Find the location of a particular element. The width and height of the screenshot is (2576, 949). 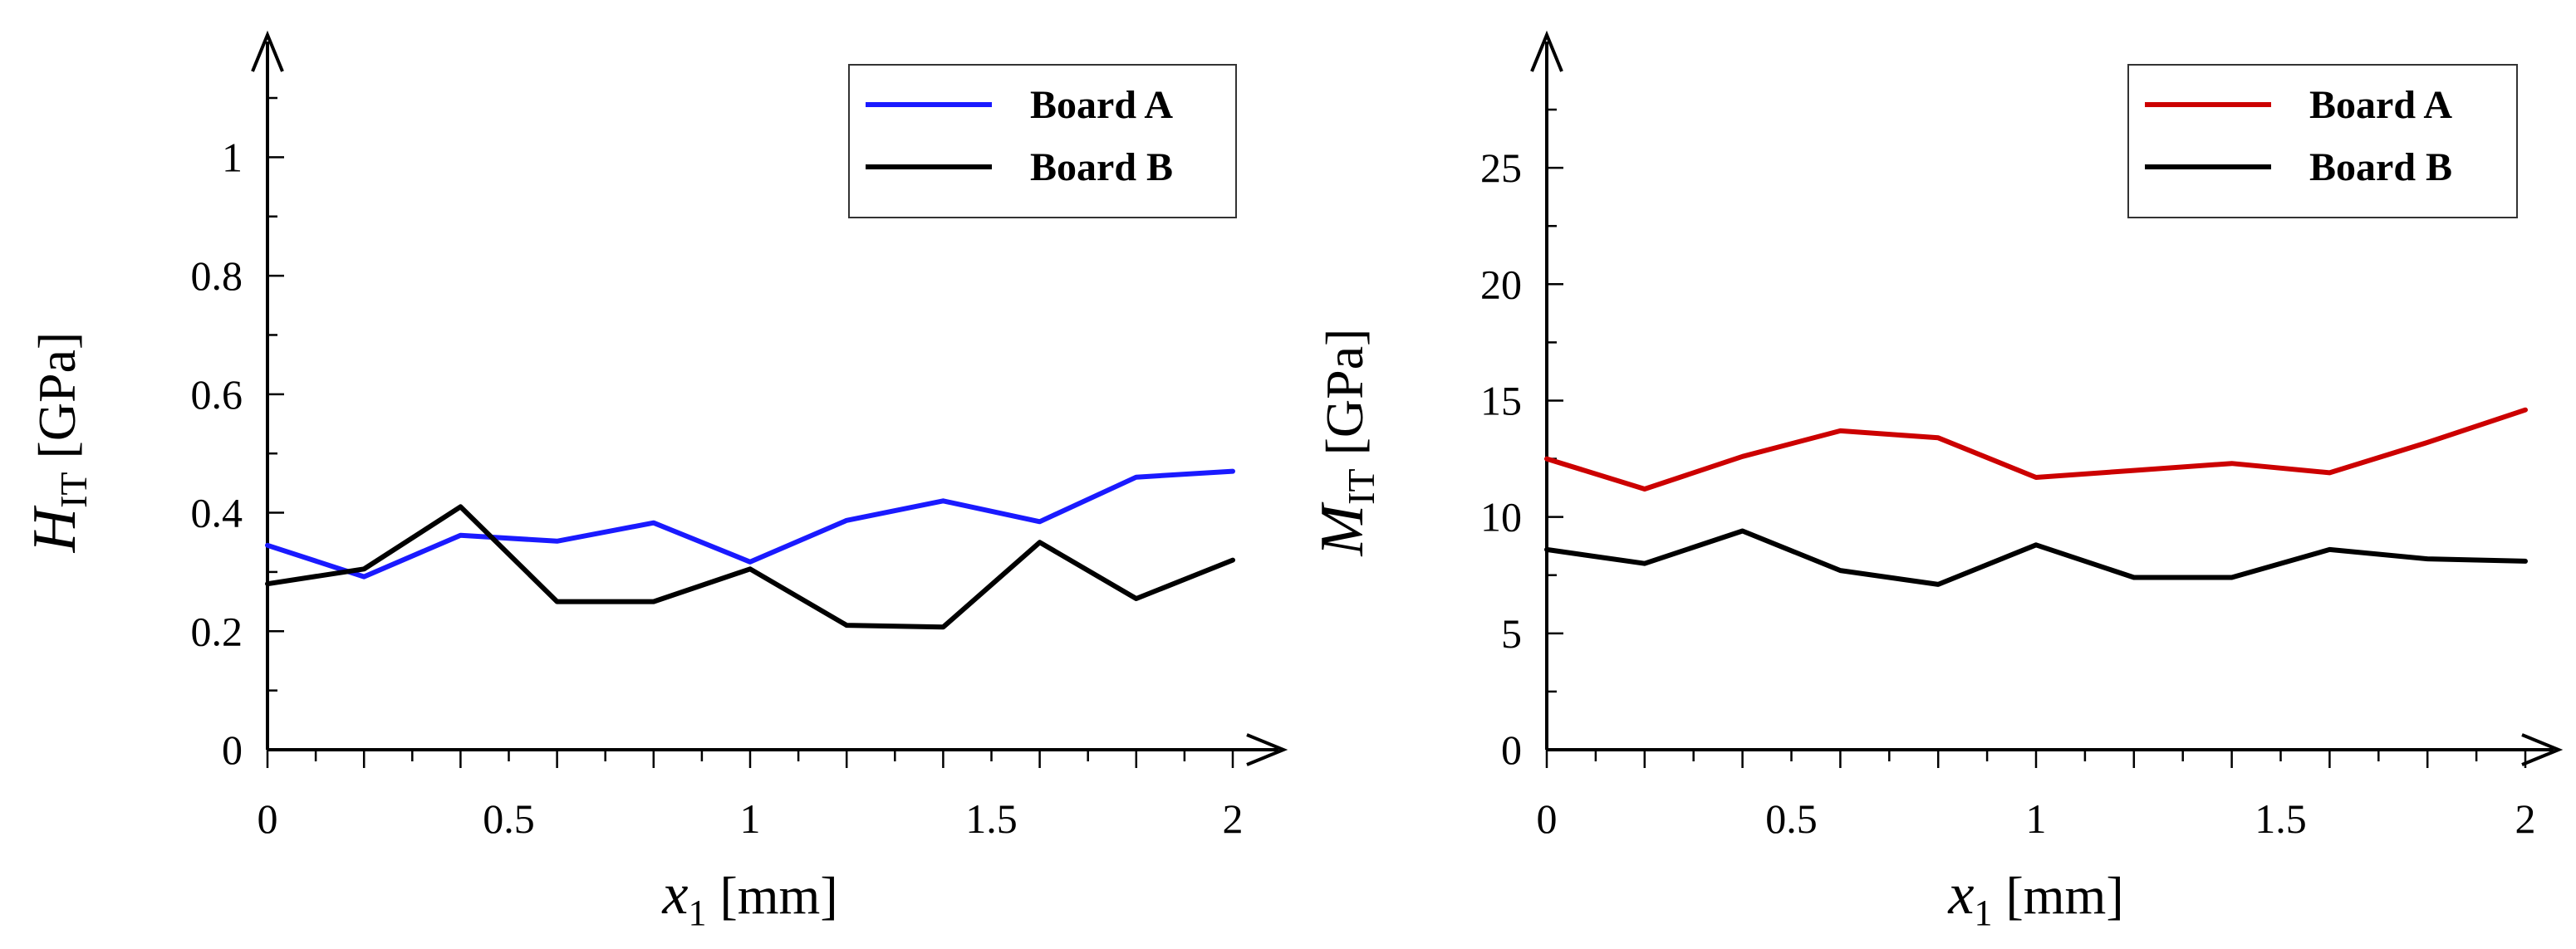

y-tick-label: 10 is located at coordinates (1501, 517).